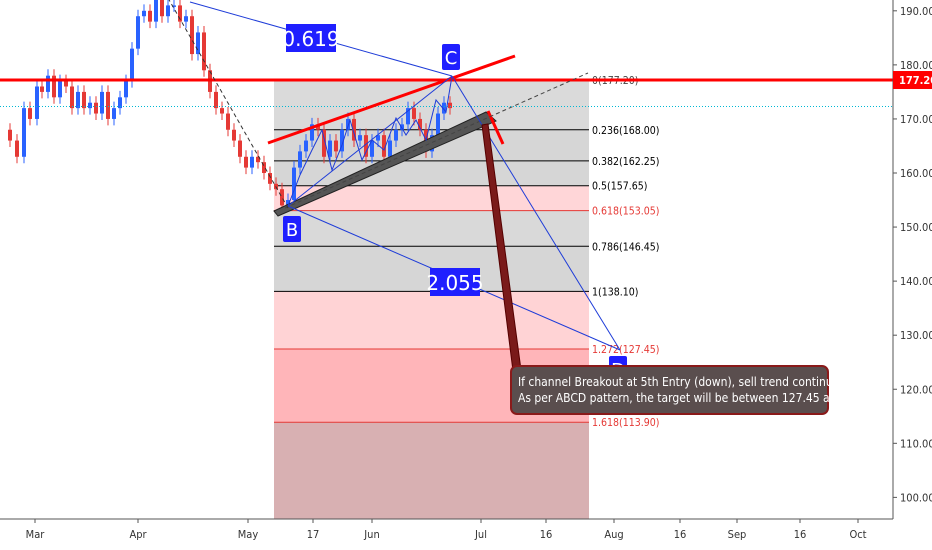 The height and width of the screenshot is (550, 932). What do you see at coordinates (625, 350) in the screenshot?
I see `fib-label-1.272: 1.272(127.45)` at bounding box center [625, 350].